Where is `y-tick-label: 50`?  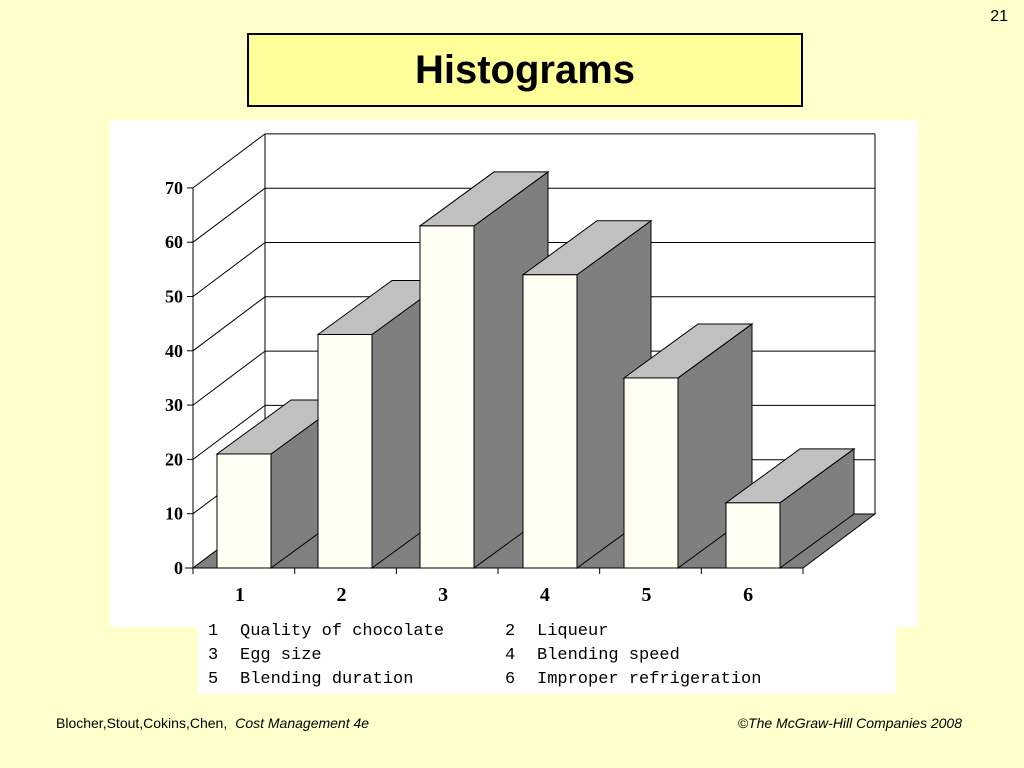
y-tick-label: 50 is located at coordinates (174, 297).